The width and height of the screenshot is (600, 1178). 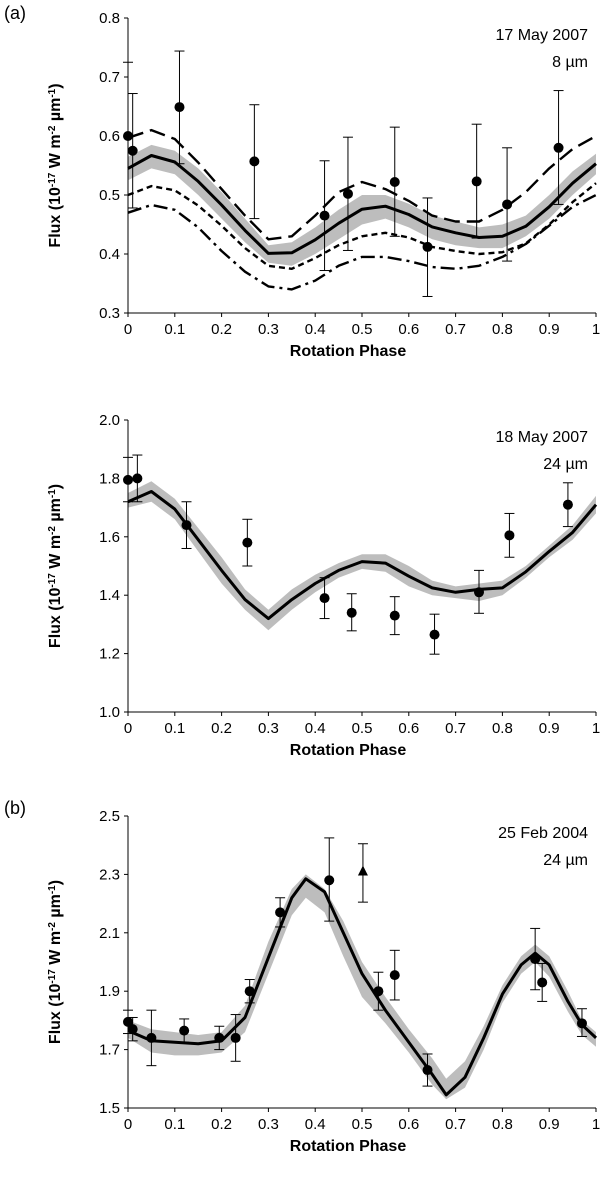 What do you see at coordinates (348, 750) in the screenshot?
I see `x-axis-title: Rotation Phase` at bounding box center [348, 750].